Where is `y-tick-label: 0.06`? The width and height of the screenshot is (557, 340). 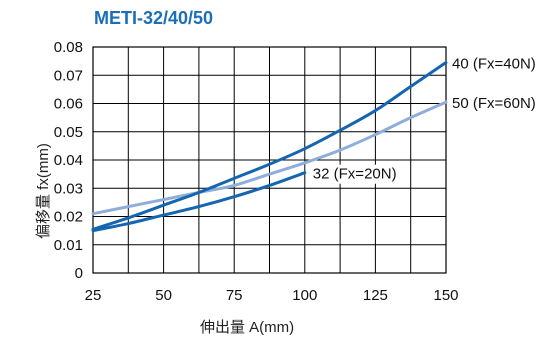
y-tick-label: 0.06 is located at coordinates (68, 104).